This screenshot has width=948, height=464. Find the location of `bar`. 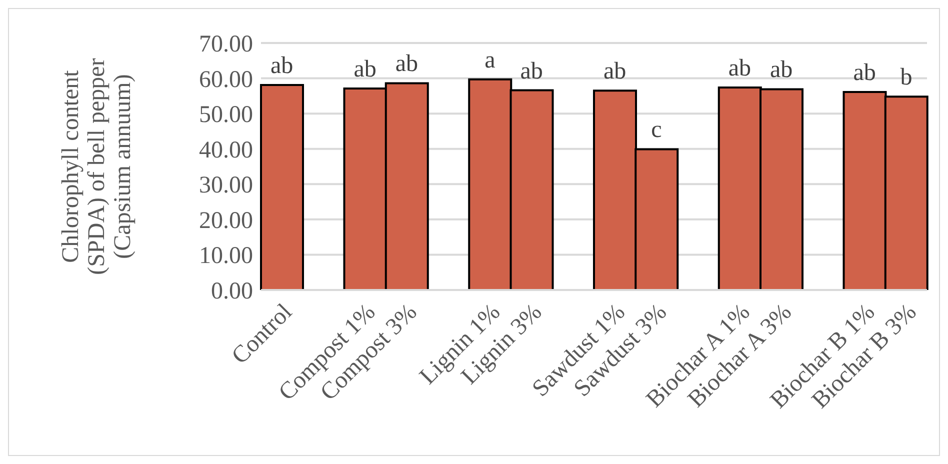

bar is located at coordinates (282, 187).